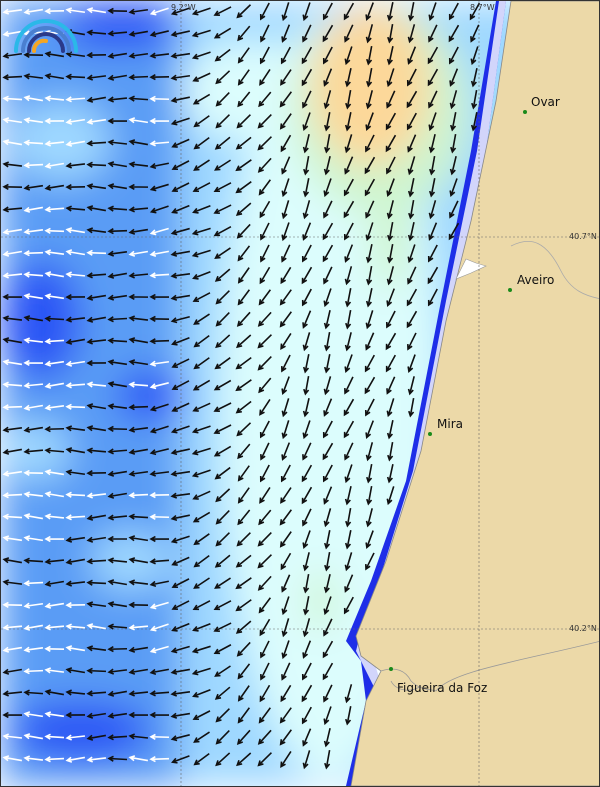 The width and height of the screenshot is (600, 787). I want to click on city-label-aveiro: Aveiro, so click(536, 280).